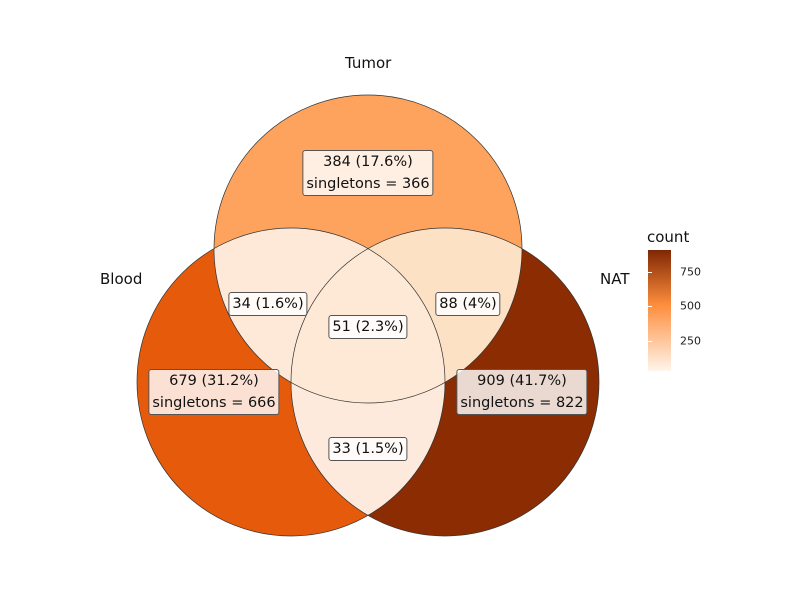 The width and height of the screenshot is (800, 600). Describe the element at coordinates (522, 403) in the screenshot. I see `singletons-text: singletons = 822` at that location.